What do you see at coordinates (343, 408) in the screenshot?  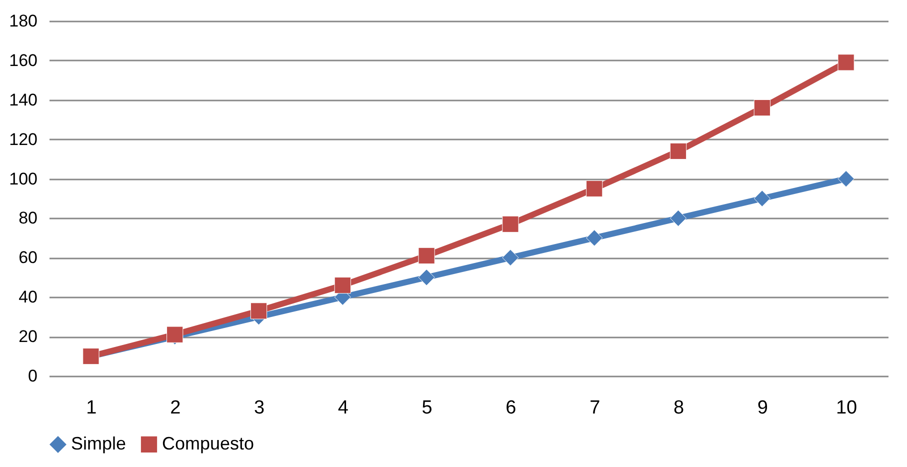 I see `x-tick-label: 4` at bounding box center [343, 408].